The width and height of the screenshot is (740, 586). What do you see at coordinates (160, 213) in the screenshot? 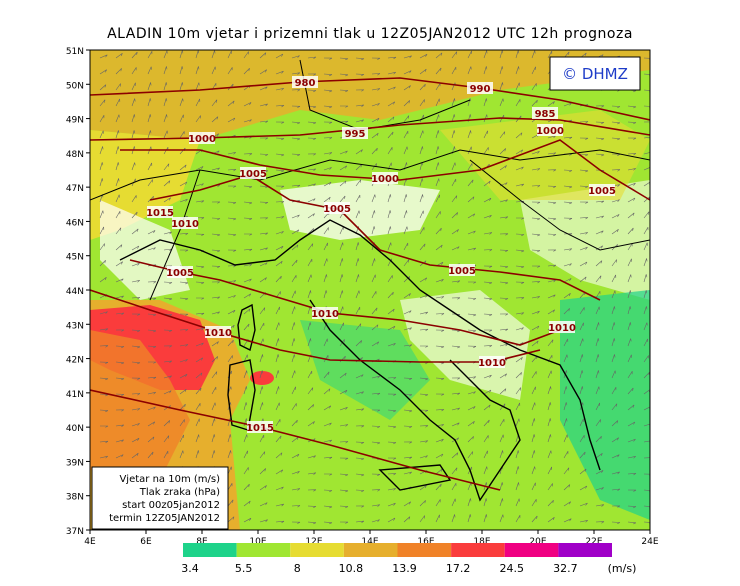
I see `isobar-label: 1015` at bounding box center [160, 213].